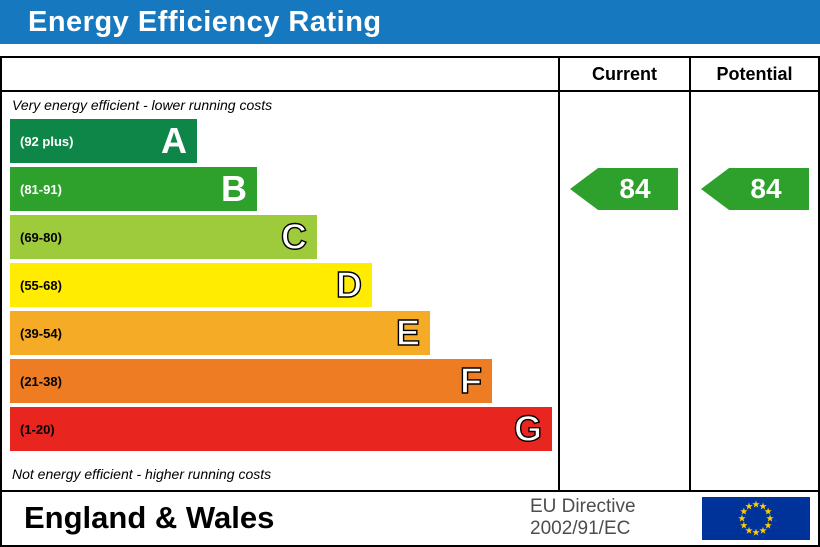 Image resolution: width=820 pixels, height=547 pixels. Describe the element at coordinates (624, 73) in the screenshot. I see `current-column-header: Current` at that location.